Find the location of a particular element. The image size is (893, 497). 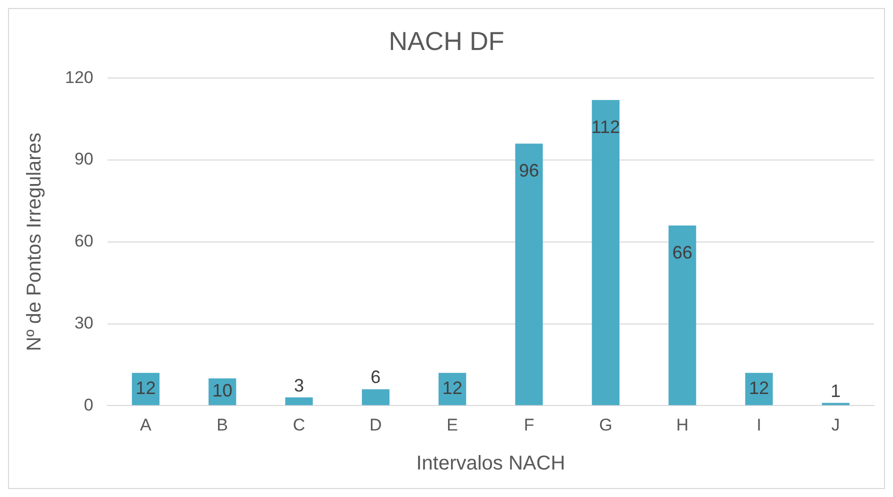

y-tick-label: 120 is located at coordinates (79, 77).